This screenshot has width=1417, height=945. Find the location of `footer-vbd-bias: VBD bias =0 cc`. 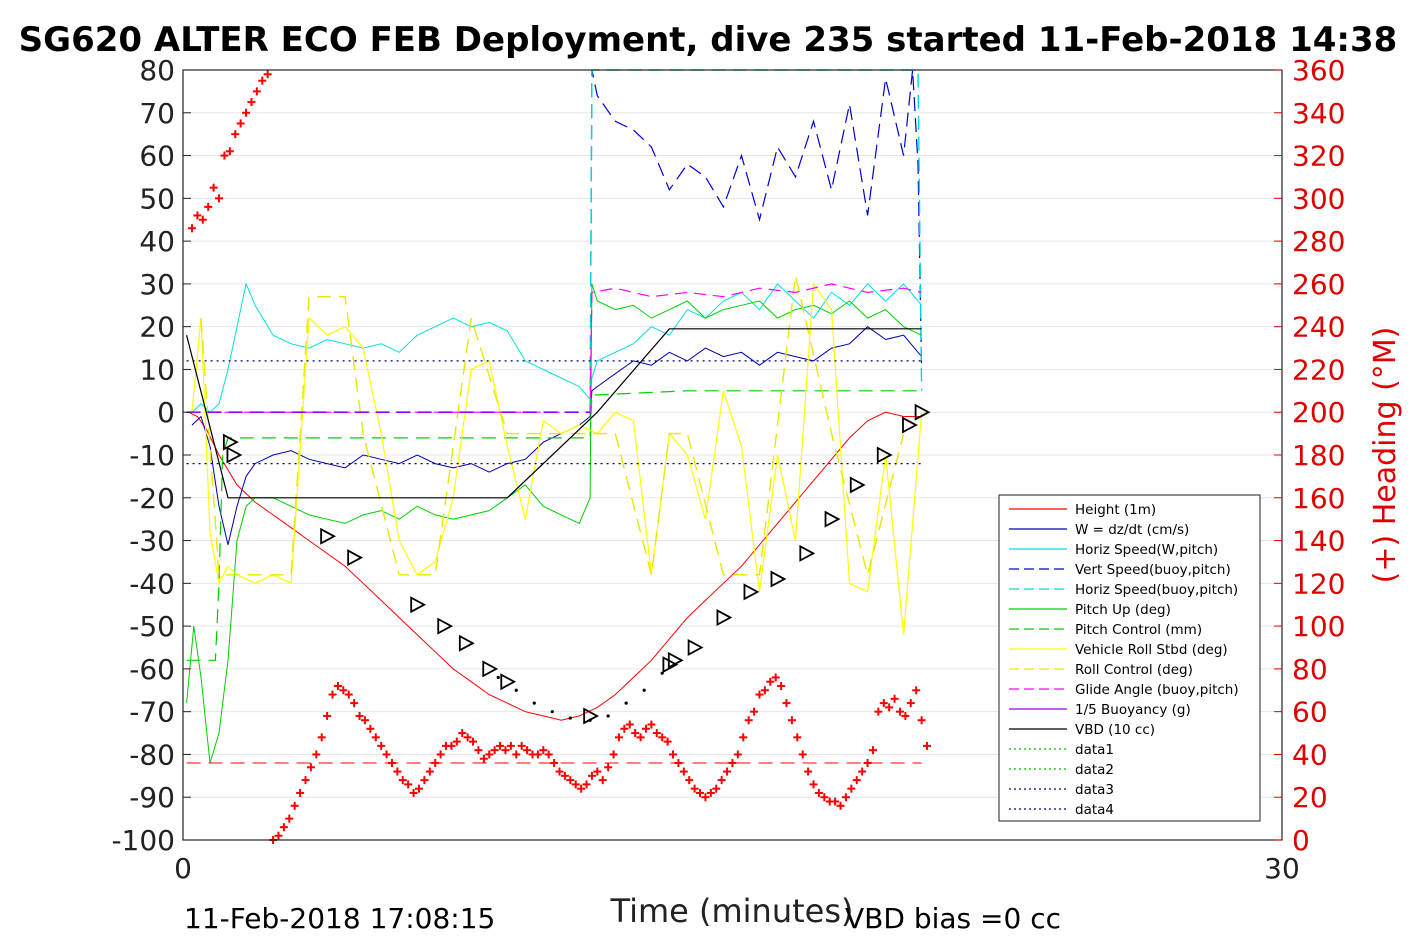

footer-vbd-bias: VBD bias =0 cc is located at coordinates (953, 918).